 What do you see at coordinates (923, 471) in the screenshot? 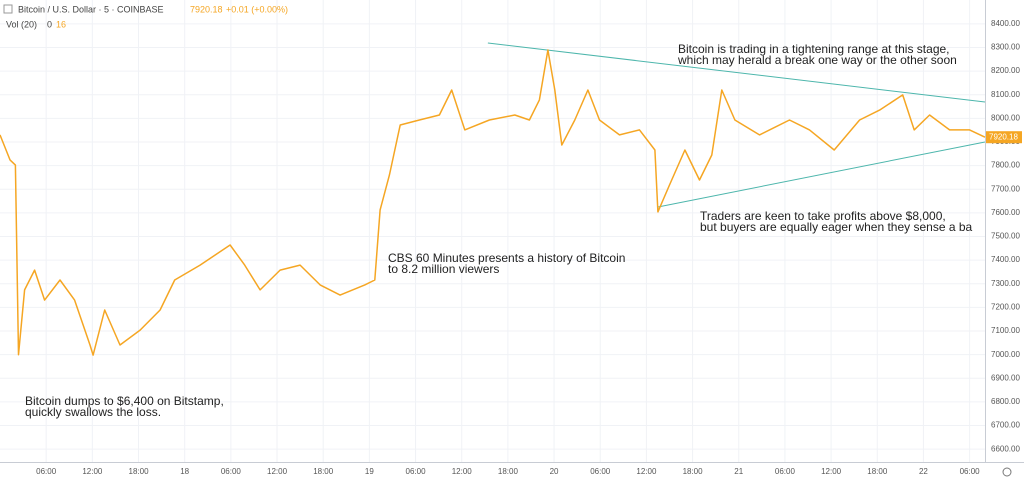
I see `x-tick-label: 22` at bounding box center [923, 471].